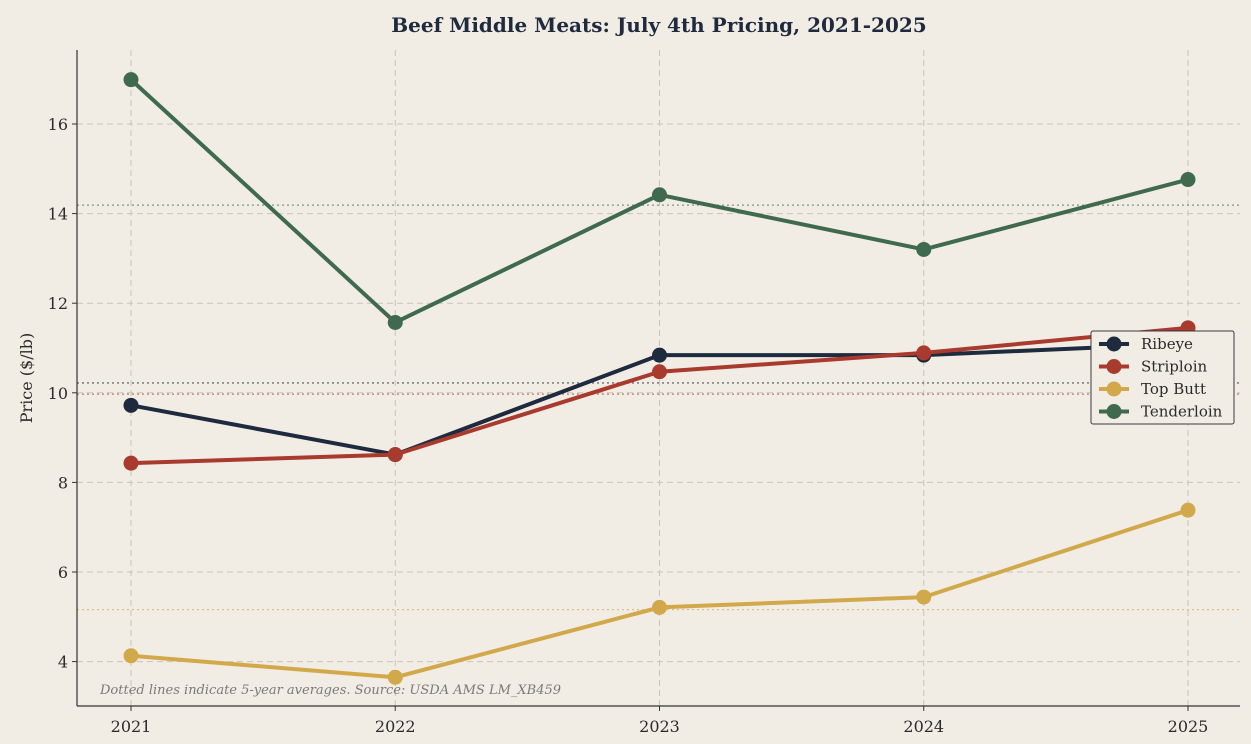  I want to click on legend: Ribeye Striploin Top Butt Tenderloin, so click(1162, 377).